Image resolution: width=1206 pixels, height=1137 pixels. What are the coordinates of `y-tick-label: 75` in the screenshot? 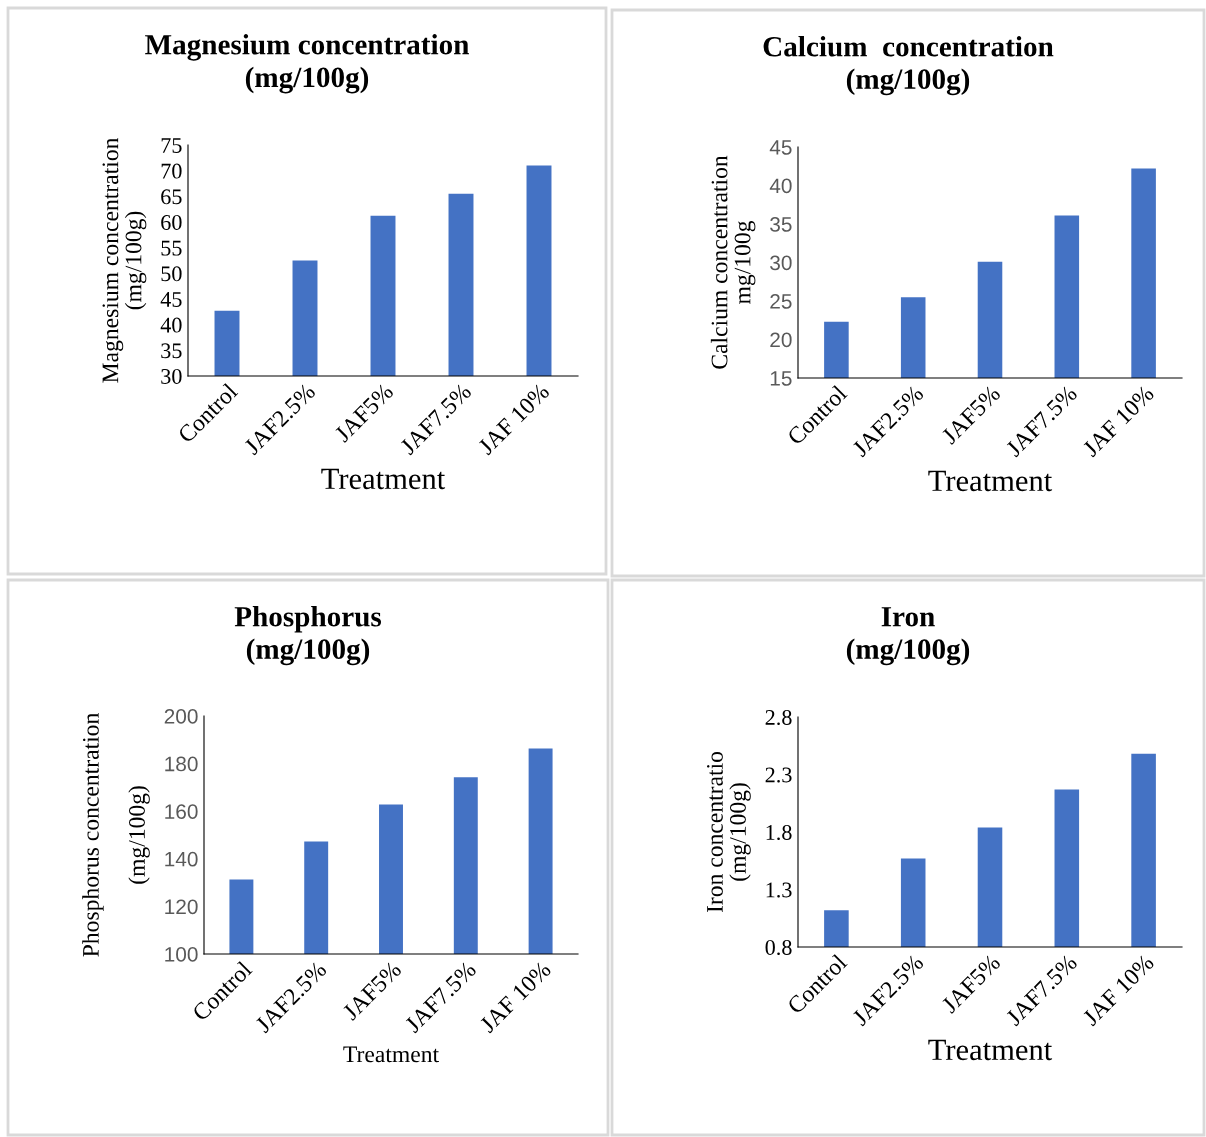 It's located at (171, 145).